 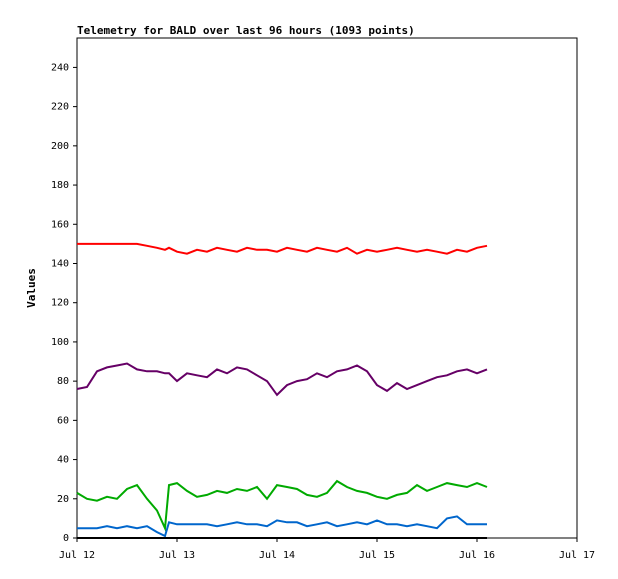 What do you see at coordinates (60, 263) in the screenshot?
I see `y-tick-label: 140` at bounding box center [60, 263].